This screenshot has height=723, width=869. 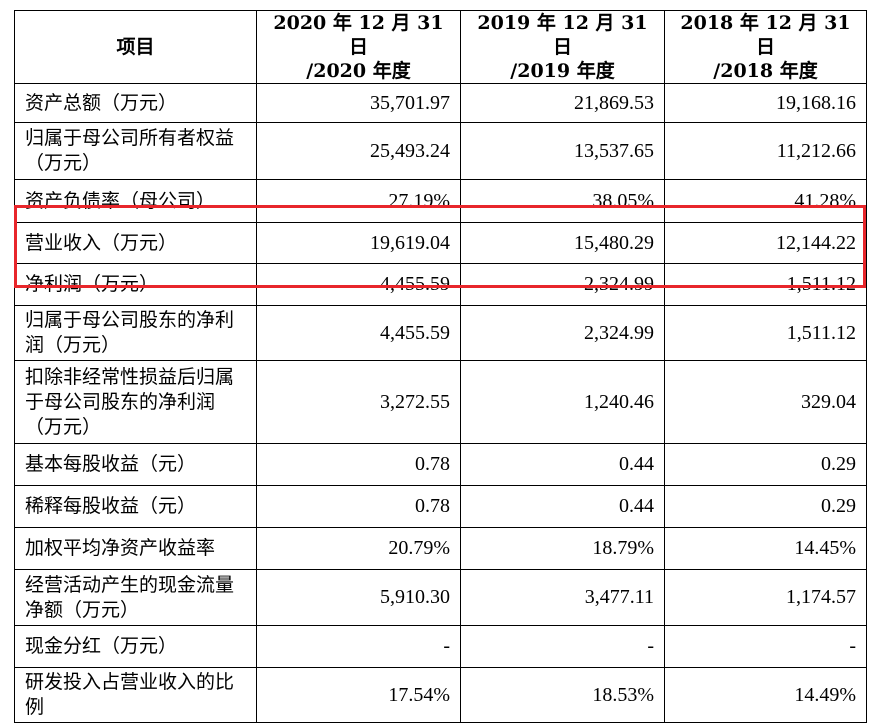 What do you see at coordinates (135, 597) in the screenshot?
I see `row-label: 经营活动产生的现金流量净额（万元）` at bounding box center [135, 597].